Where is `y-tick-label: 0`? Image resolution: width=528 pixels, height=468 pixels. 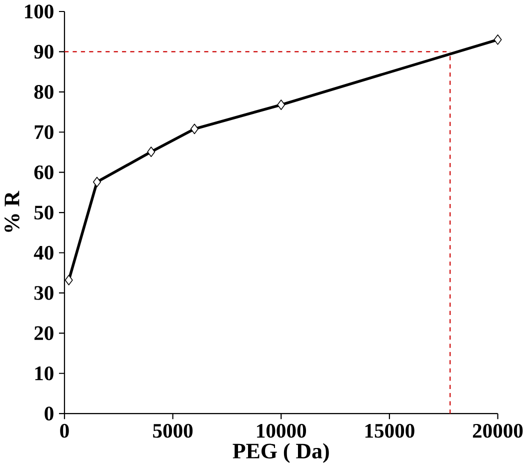 y-tick-label: 0 is located at coordinates (49, 413).